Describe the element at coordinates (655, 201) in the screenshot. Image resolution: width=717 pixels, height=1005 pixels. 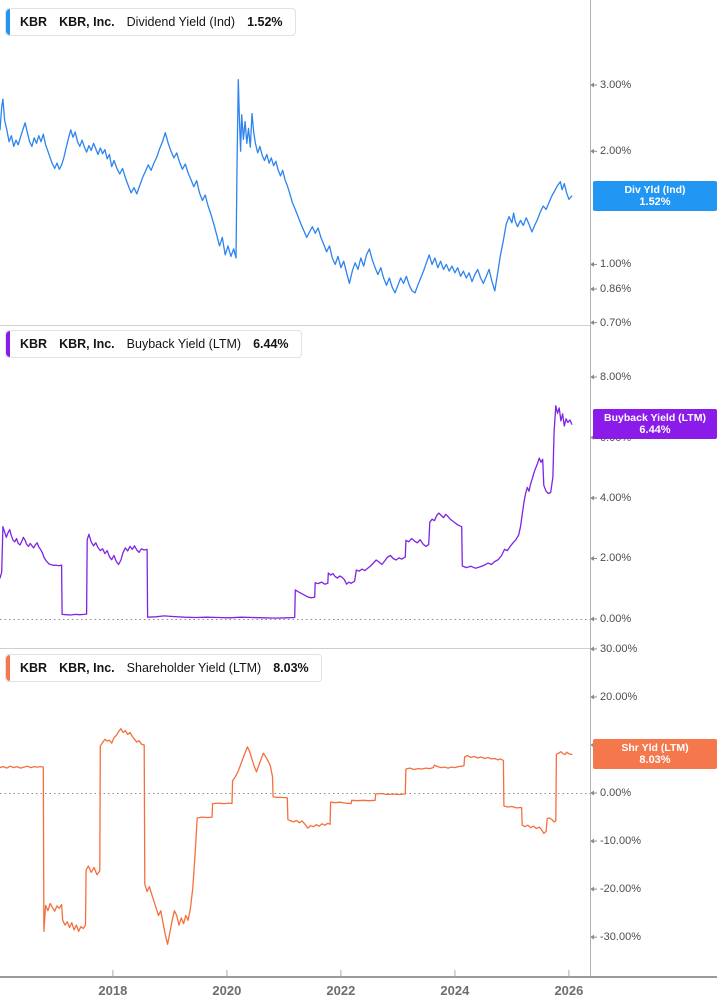
I see `badge-value: 1.52%` at that location.